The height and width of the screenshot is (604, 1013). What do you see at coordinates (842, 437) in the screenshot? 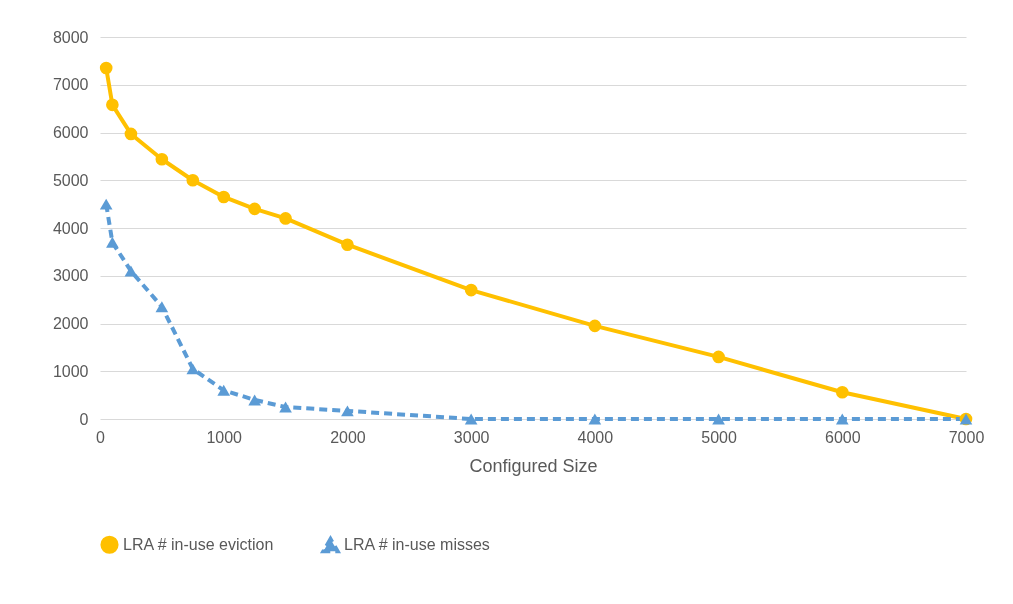
I see `x-tick-label: 6000` at bounding box center [842, 437].